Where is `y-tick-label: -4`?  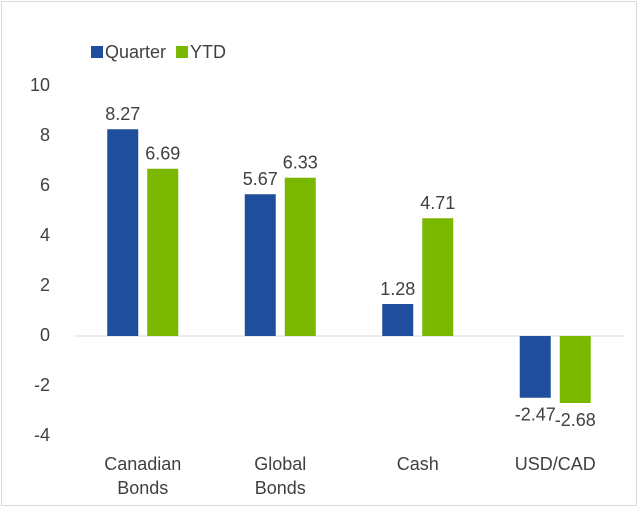
y-tick-label: -4 is located at coordinates (42, 435).